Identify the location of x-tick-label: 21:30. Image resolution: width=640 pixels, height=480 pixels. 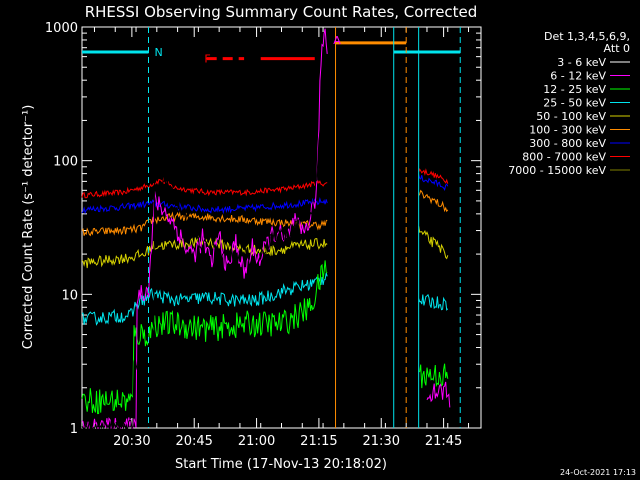
(381, 441).